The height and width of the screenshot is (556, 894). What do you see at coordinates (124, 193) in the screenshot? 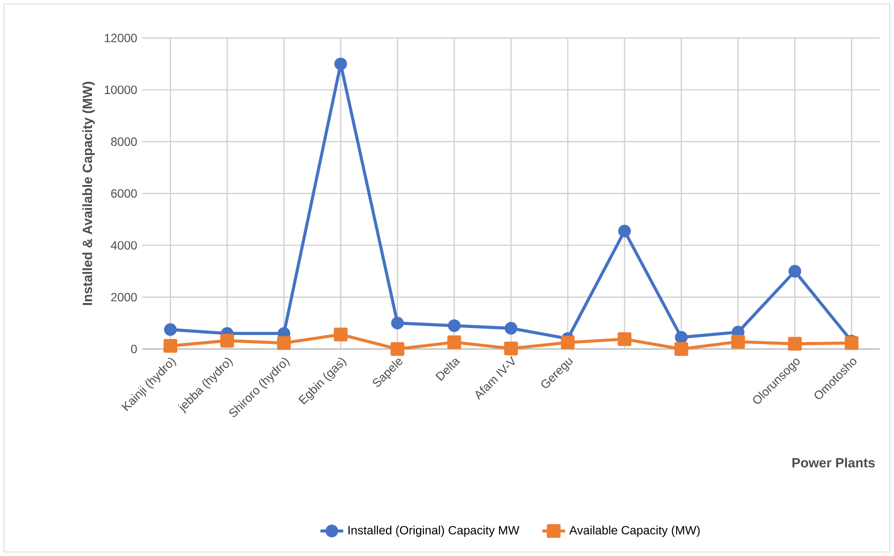
I see `y-tick-label: 6000` at bounding box center [124, 193].